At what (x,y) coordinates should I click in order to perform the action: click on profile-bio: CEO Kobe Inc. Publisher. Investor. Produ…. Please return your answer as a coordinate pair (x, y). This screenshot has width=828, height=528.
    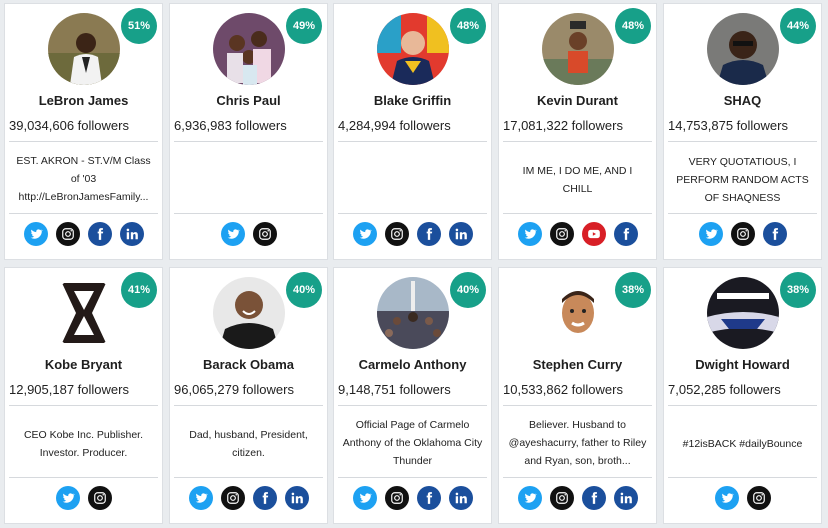
    Looking at the image, I should click on (83, 444).